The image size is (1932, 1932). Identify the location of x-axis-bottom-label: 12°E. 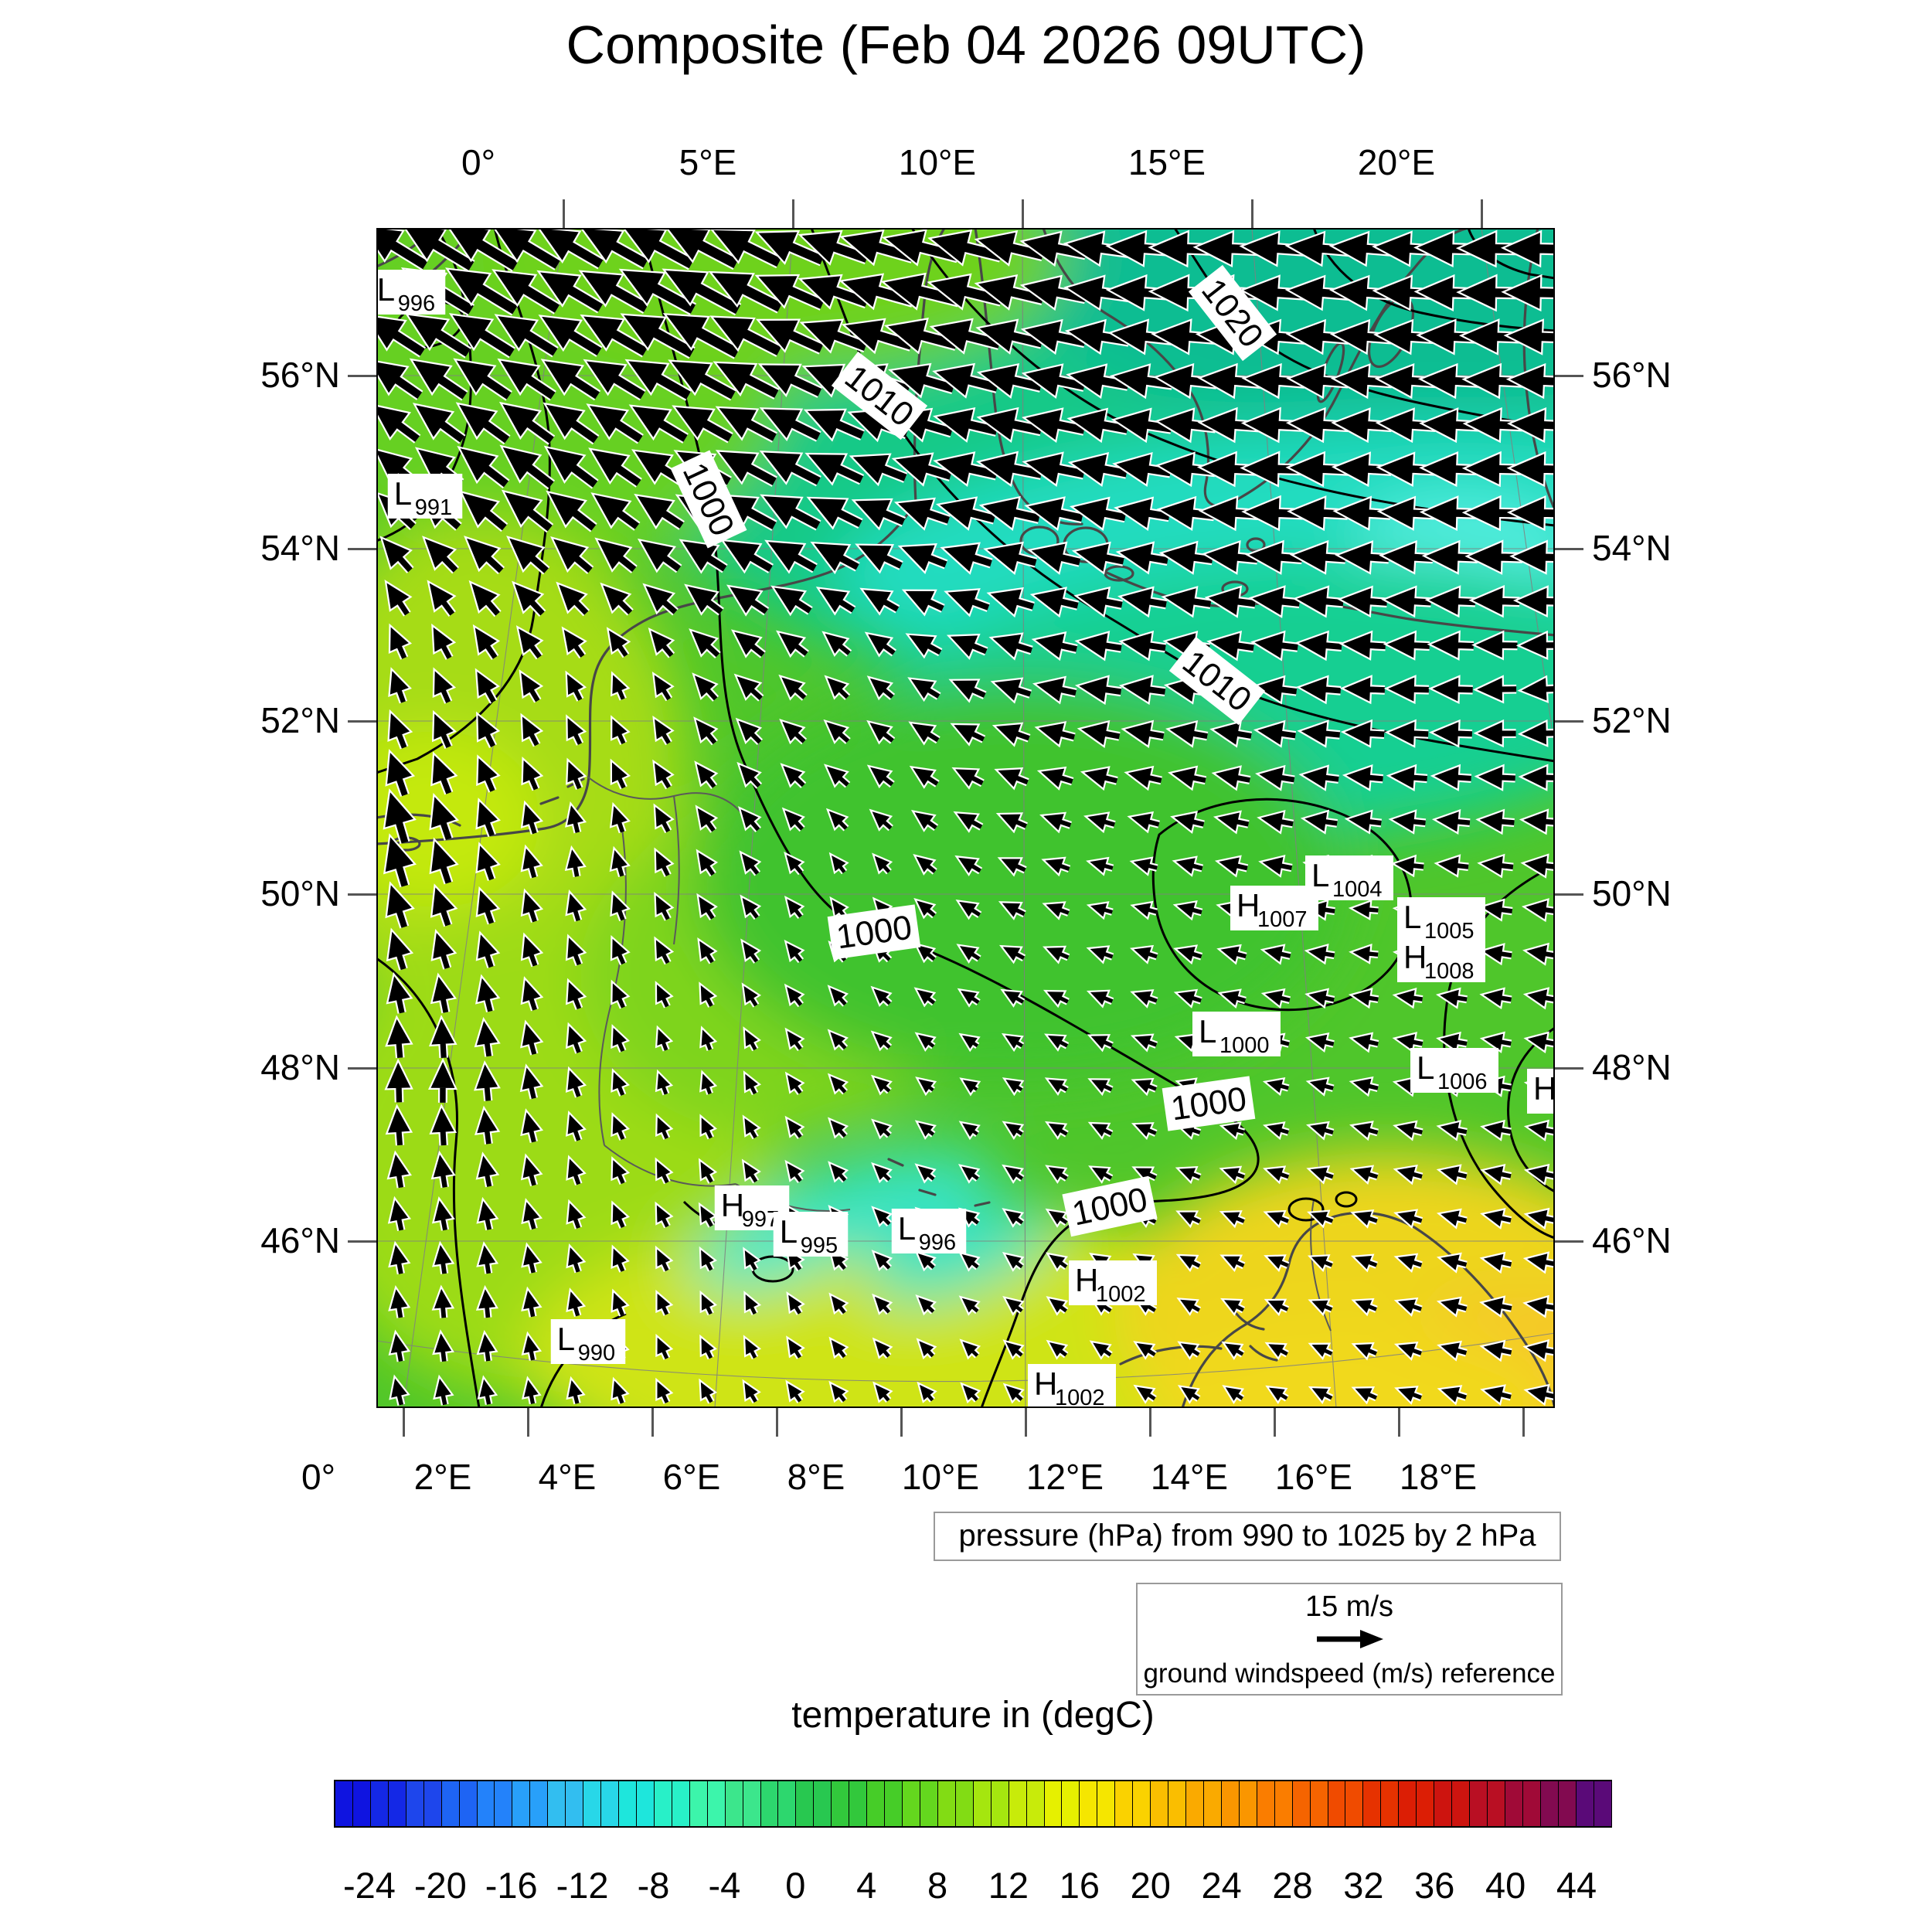
(1065, 1477).